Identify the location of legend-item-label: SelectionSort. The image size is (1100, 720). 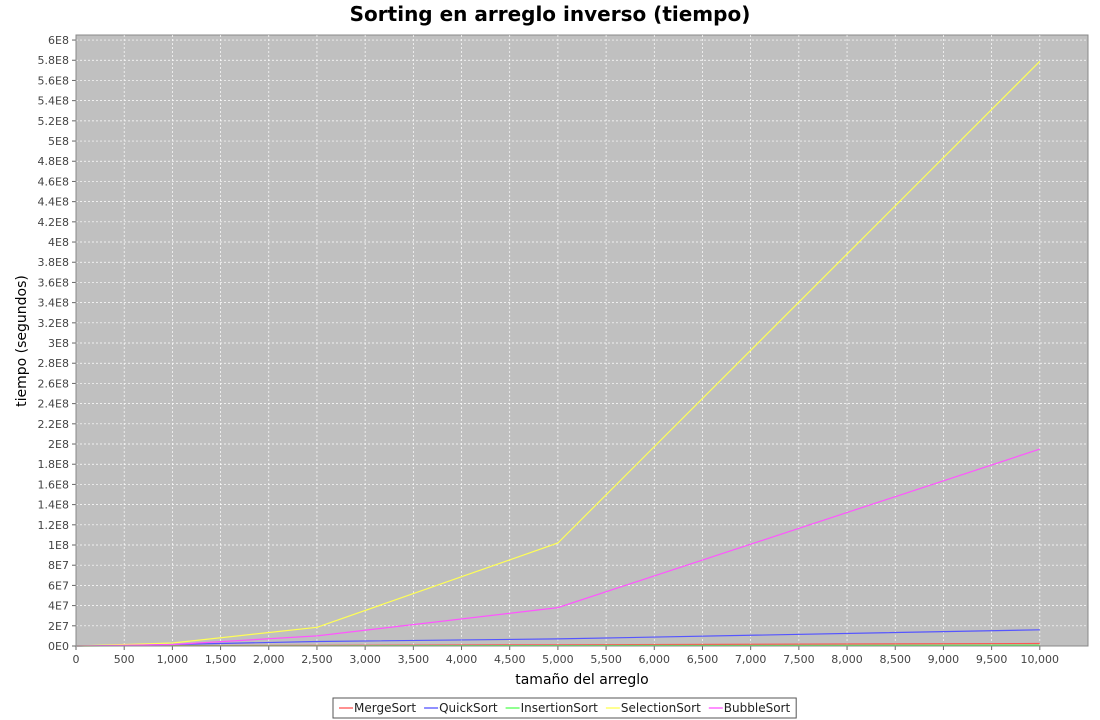
(661, 708).